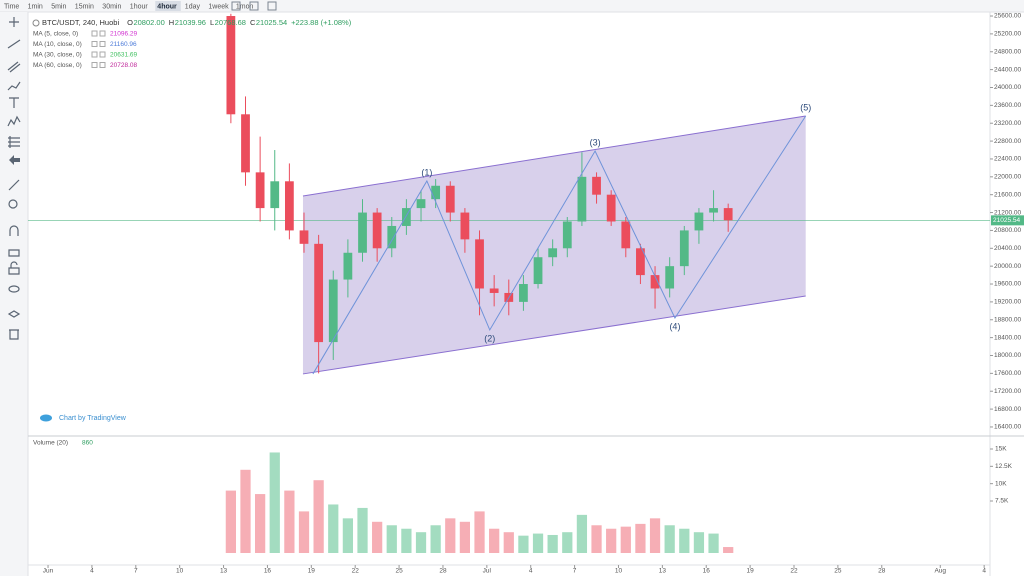 Image resolution: width=1024 pixels, height=576 pixels. What do you see at coordinates (356, 571) in the screenshot?
I see `x-tick-label: 22` at bounding box center [356, 571].